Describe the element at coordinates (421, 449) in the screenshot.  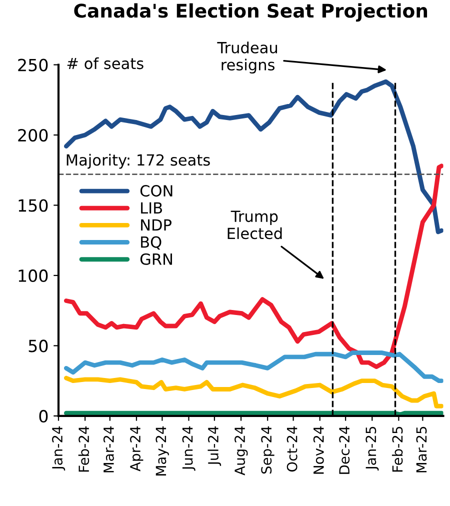
I see `x-tick-label: Mar-25` at that location.